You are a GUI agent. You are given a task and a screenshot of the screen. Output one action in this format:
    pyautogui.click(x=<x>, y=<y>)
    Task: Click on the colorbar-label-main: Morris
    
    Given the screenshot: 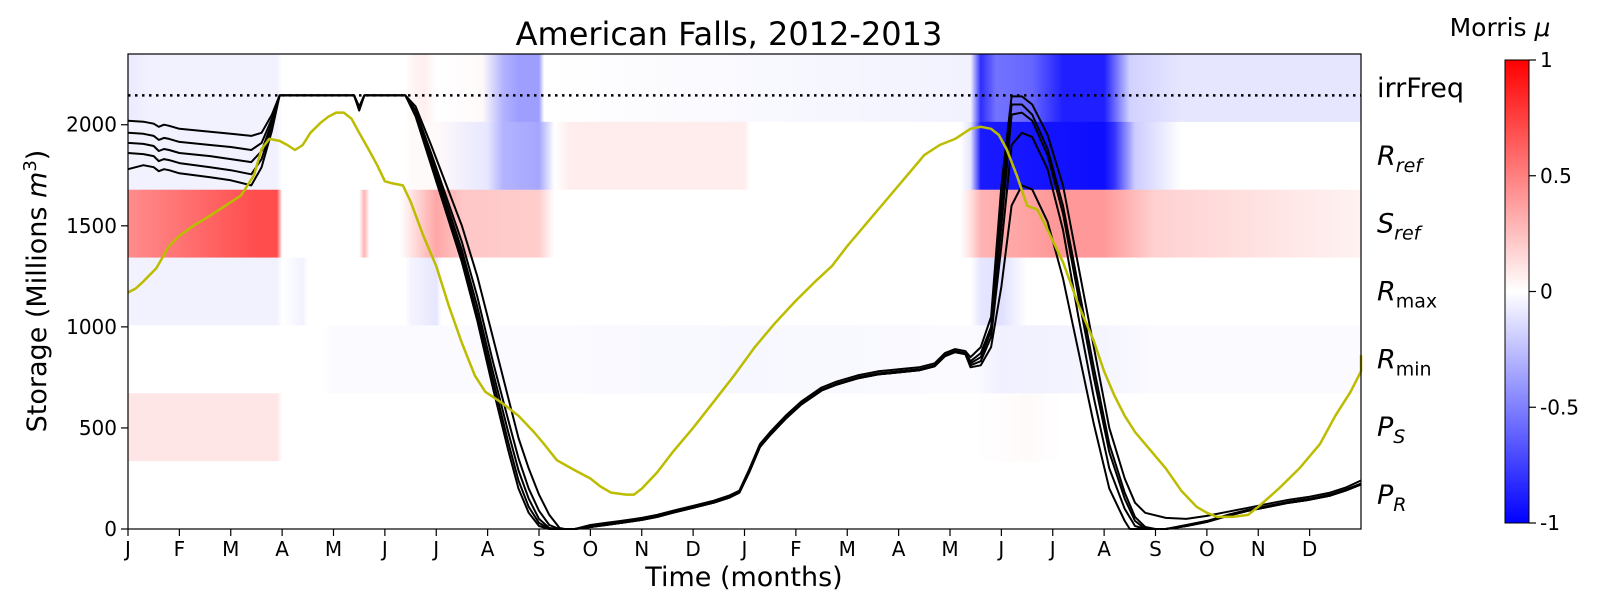 What is the action you would take?
    pyautogui.click(x=1492, y=27)
    